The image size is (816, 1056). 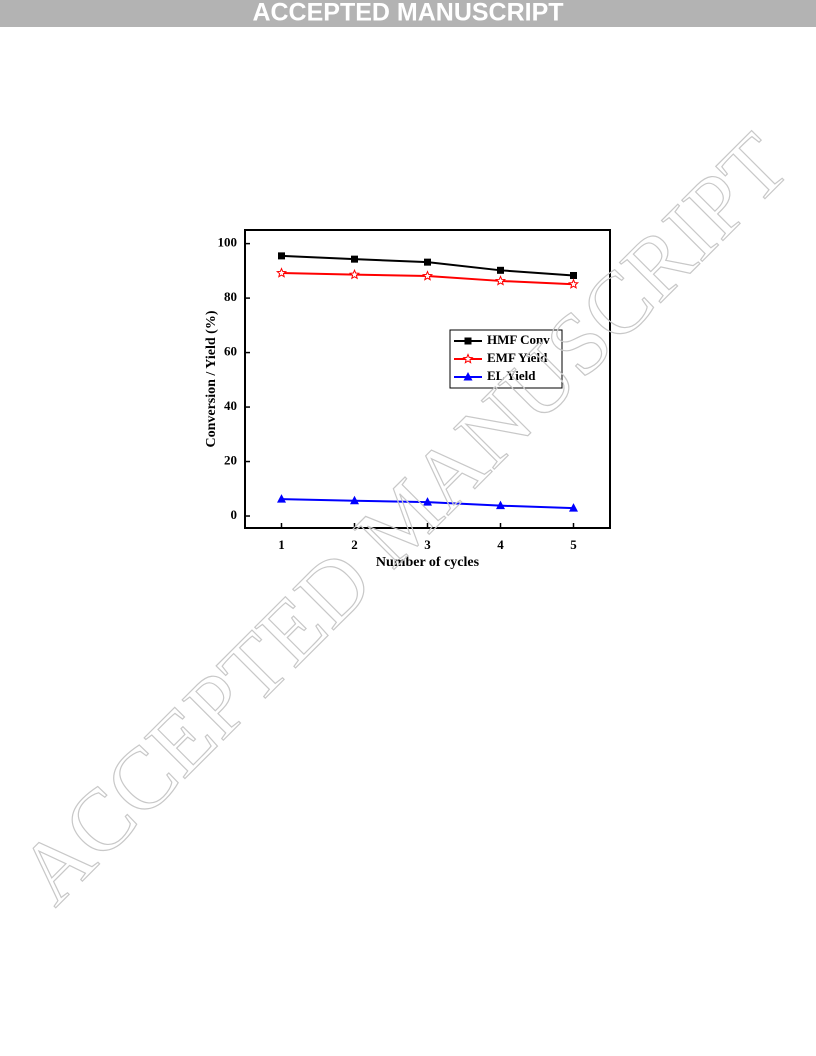 What do you see at coordinates (428, 562) in the screenshot?
I see `x-axis-label: Number of cycles` at bounding box center [428, 562].